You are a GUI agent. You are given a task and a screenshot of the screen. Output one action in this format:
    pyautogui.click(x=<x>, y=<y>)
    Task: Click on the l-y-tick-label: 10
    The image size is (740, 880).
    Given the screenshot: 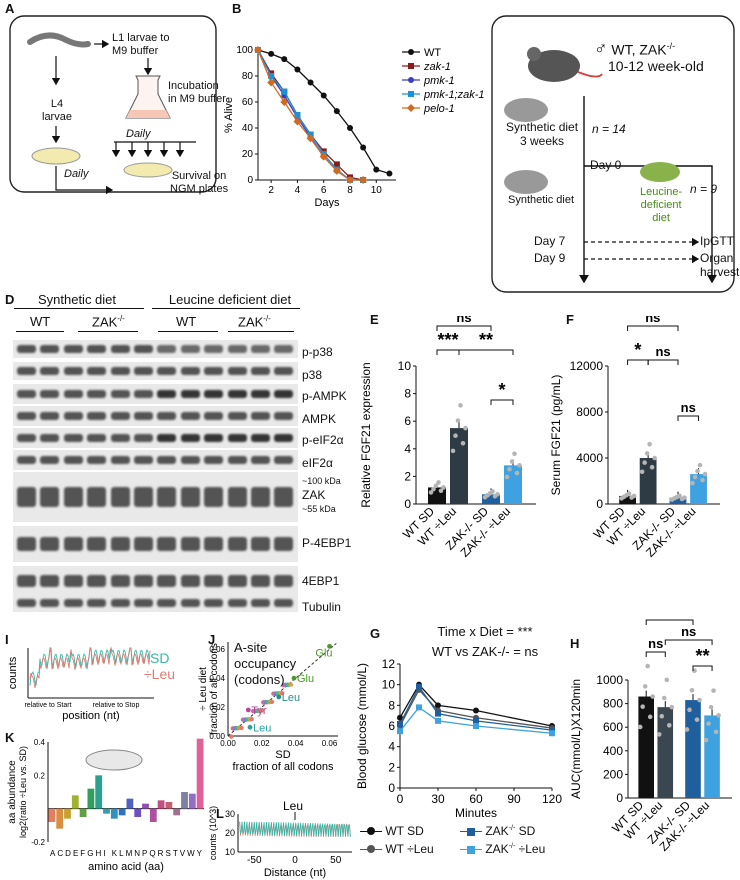 What is the action you would take?
    pyautogui.click(x=230, y=852)
    